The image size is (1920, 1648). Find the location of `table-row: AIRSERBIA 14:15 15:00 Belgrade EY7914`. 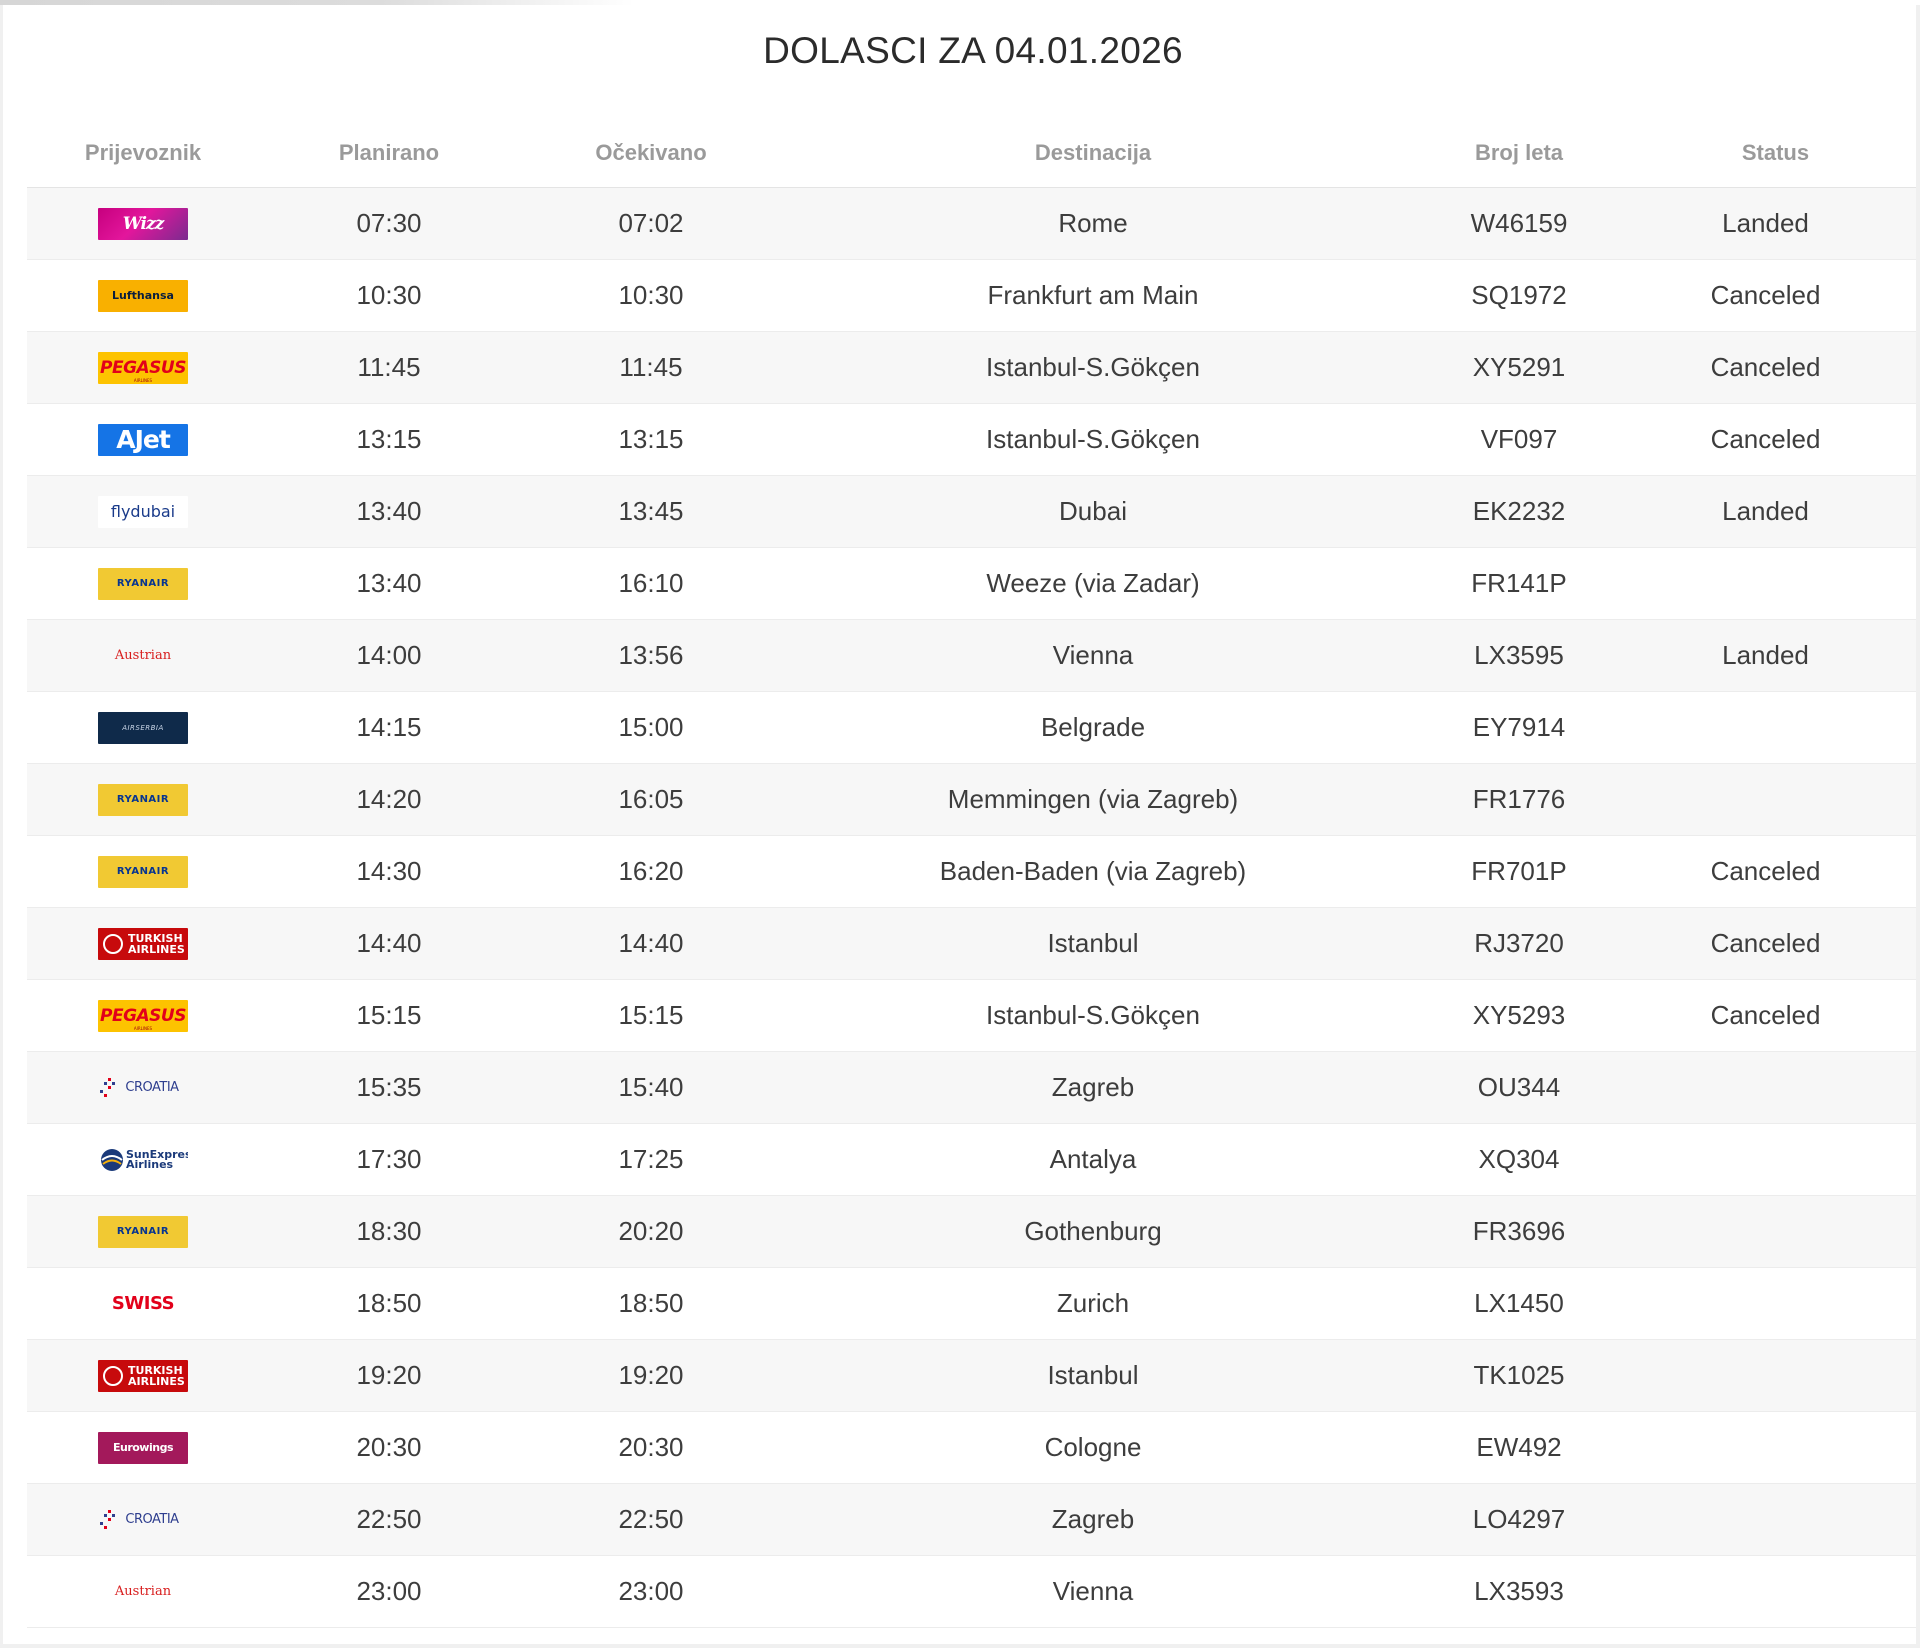

table-row: AIRSERBIA 14:15 15:00 Belgrade EY7914 is located at coordinates (971, 727).